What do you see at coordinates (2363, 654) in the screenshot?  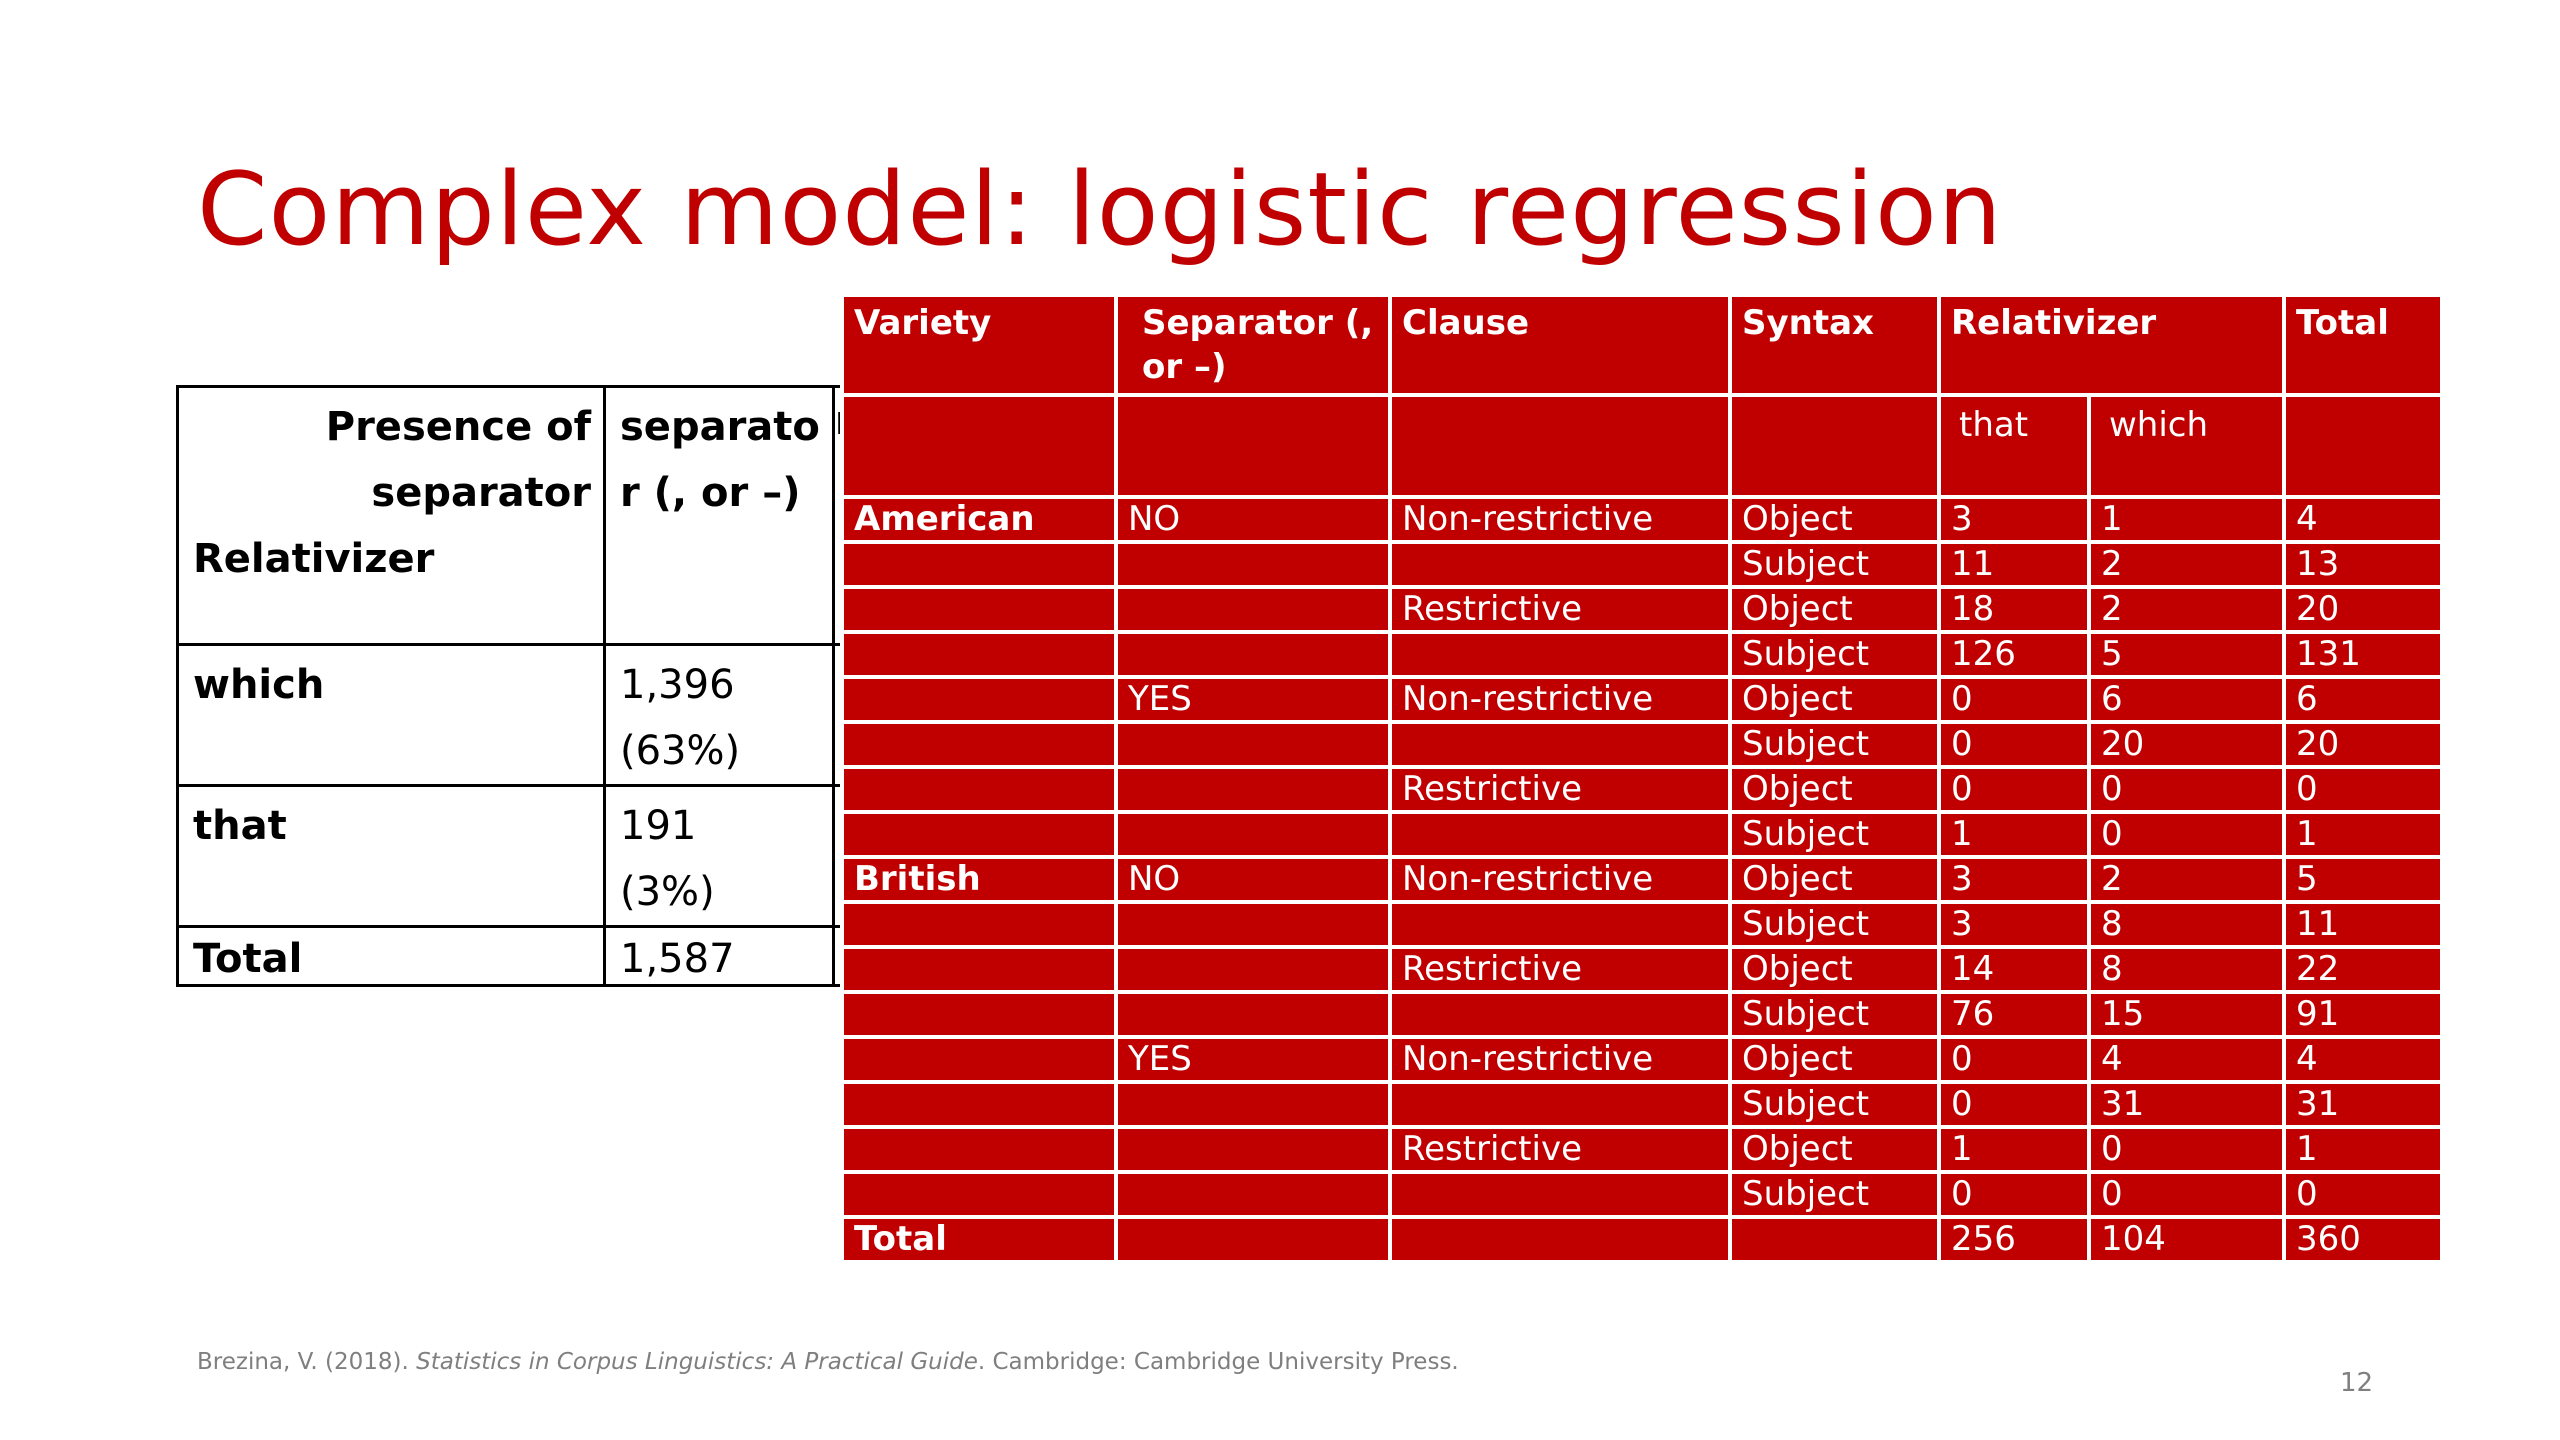 I see `cell-total: 131` at bounding box center [2363, 654].